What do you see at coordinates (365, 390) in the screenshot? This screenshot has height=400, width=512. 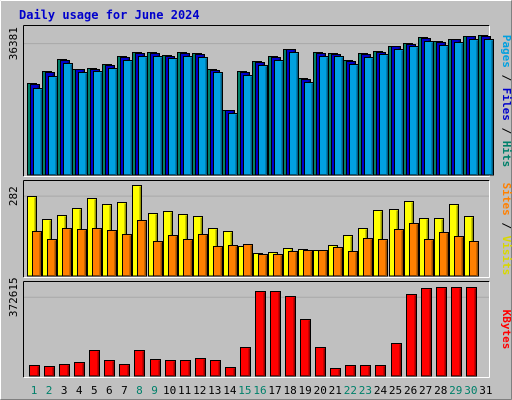 I see `x-tick-label: 23` at bounding box center [365, 390].